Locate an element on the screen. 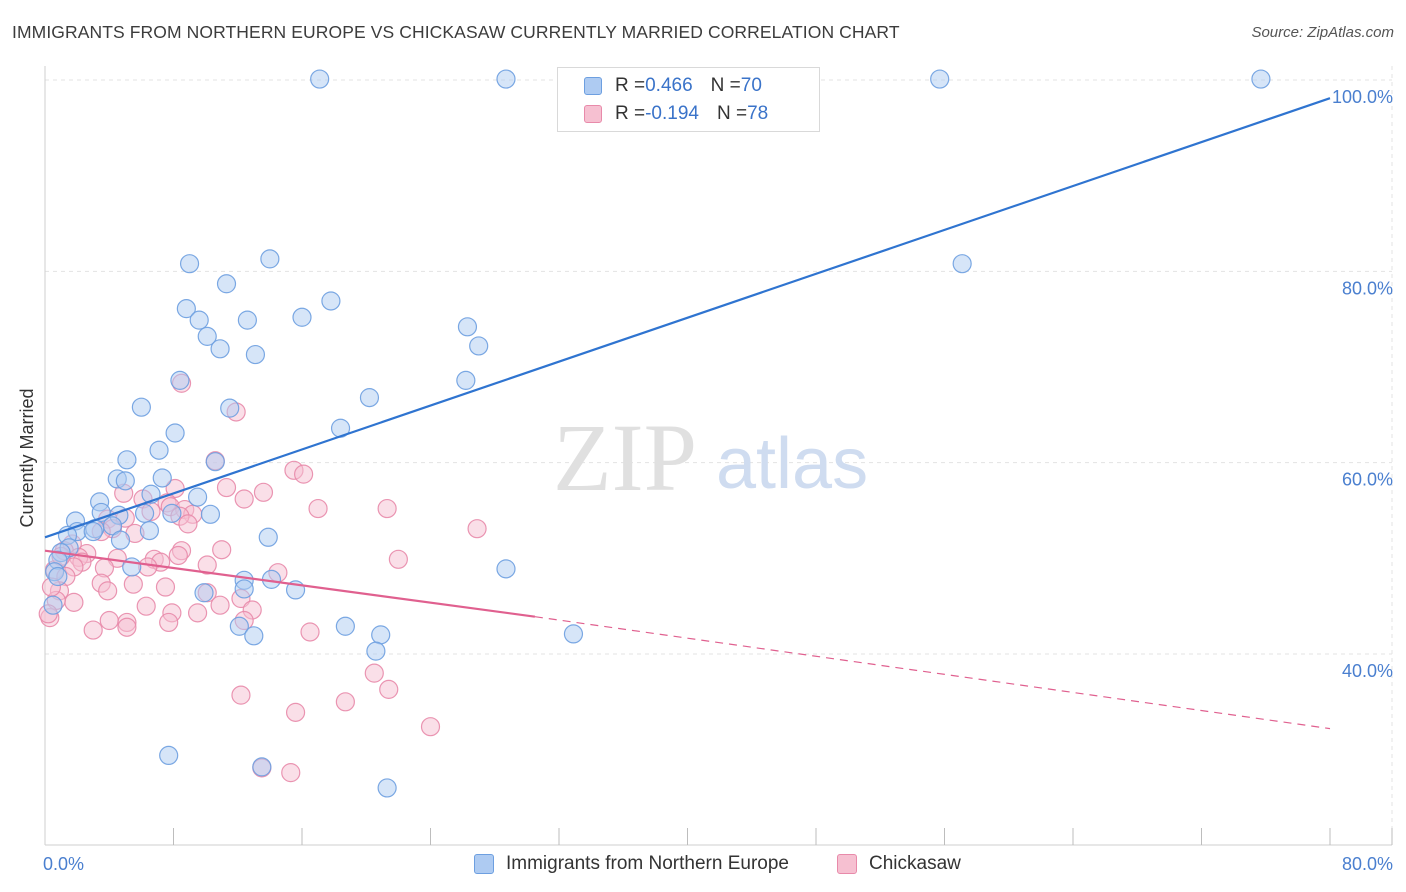 The width and height of the screenshot is (1406, 892). n-value: 78 is located at coordinates (758, 113).